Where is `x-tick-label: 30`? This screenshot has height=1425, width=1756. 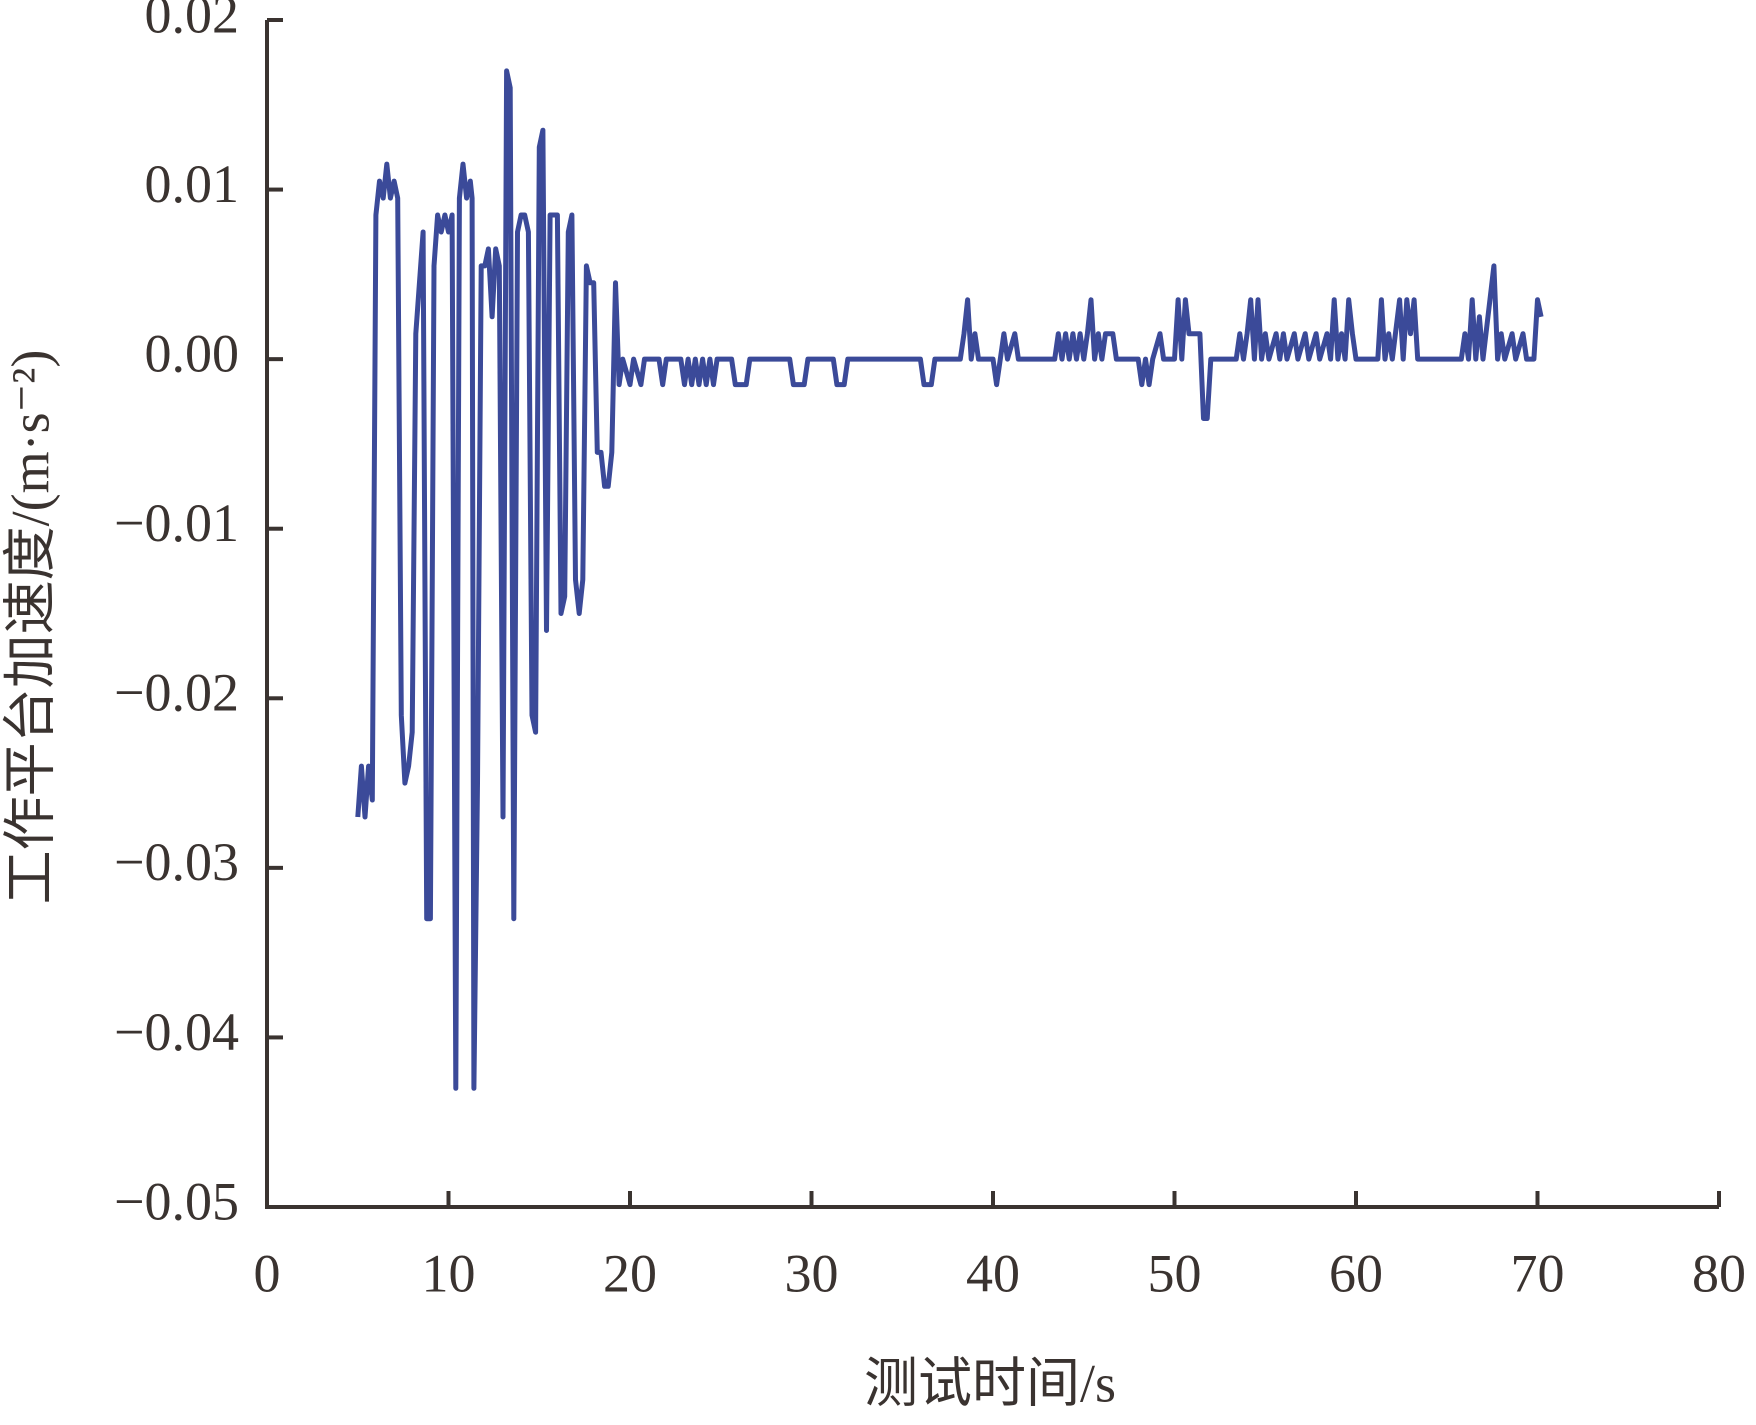
x-tick-label: 30 is located at coordinates (812, 1273).